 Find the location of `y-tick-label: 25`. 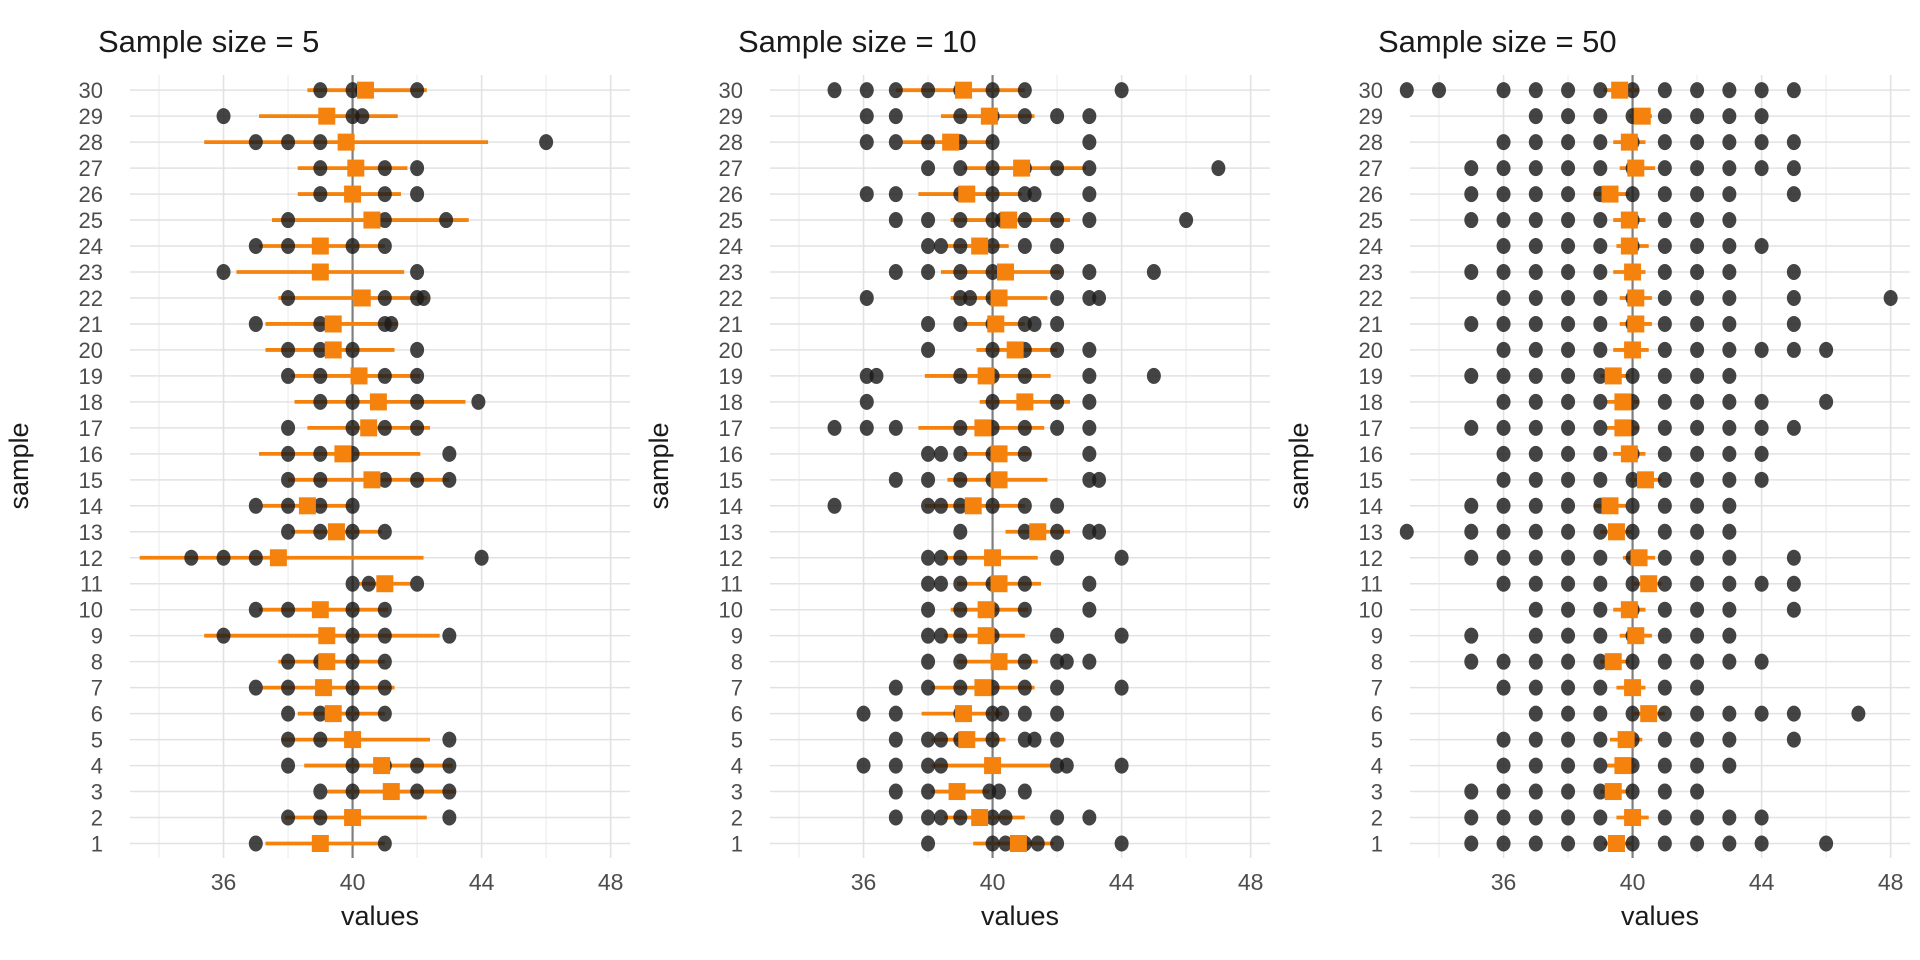

y-tick-label: 25 is located at coordinates (1371, 220).